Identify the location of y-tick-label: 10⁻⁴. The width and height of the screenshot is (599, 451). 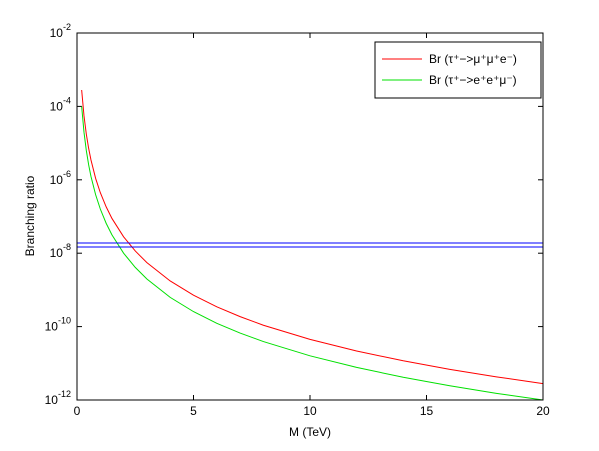
(60, 104).